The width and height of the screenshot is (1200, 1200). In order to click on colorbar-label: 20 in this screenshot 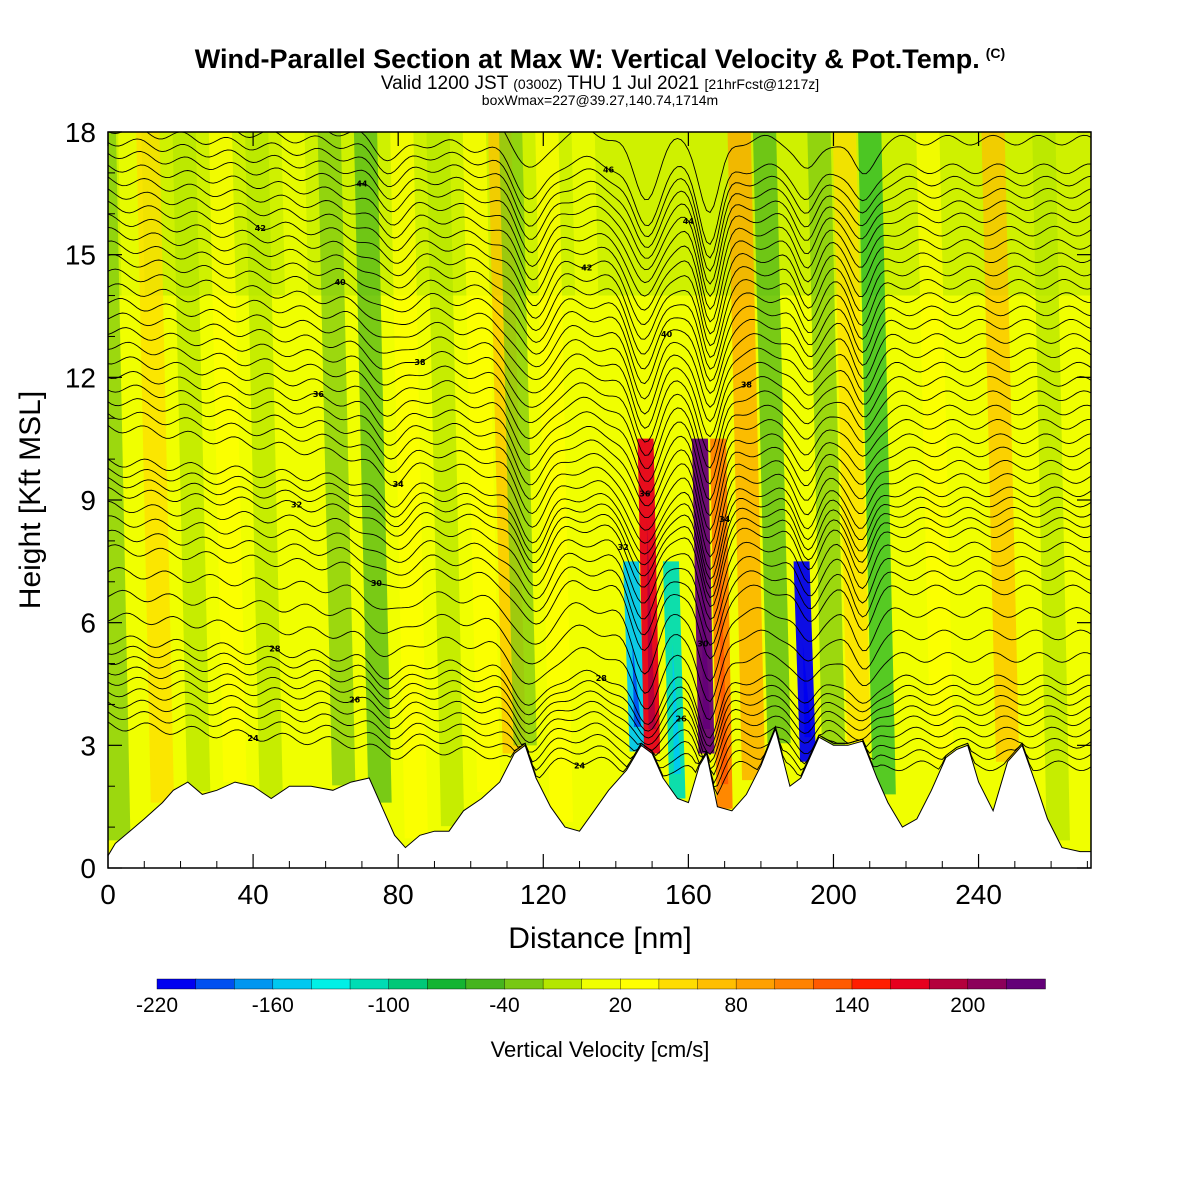, I will do `click(620, 1005)`.